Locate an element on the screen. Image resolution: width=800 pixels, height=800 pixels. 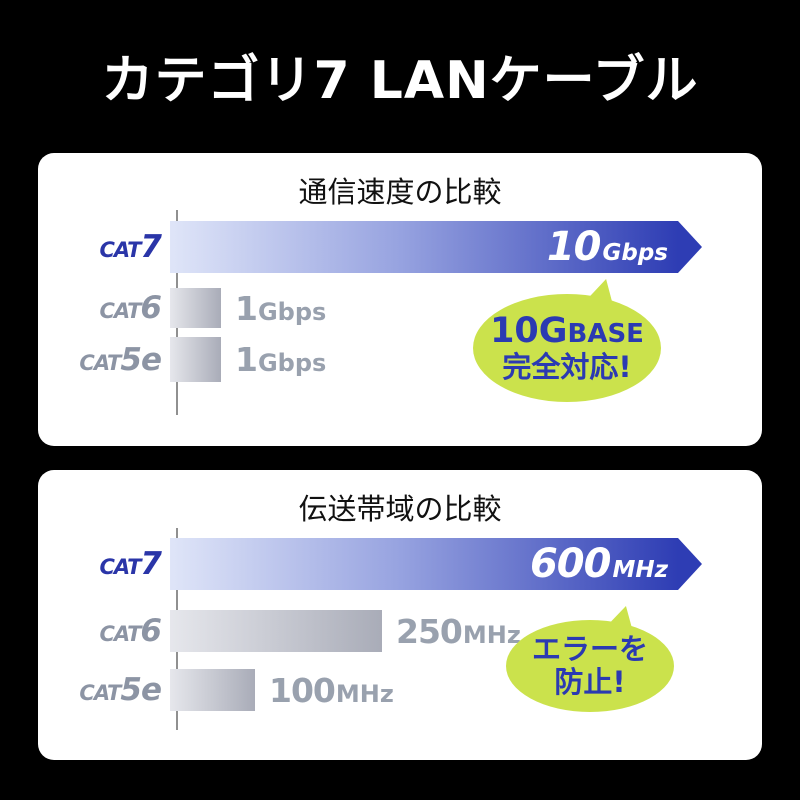
cat7-speed-bar: 10 Gbps is located at coordinates (436, 247).